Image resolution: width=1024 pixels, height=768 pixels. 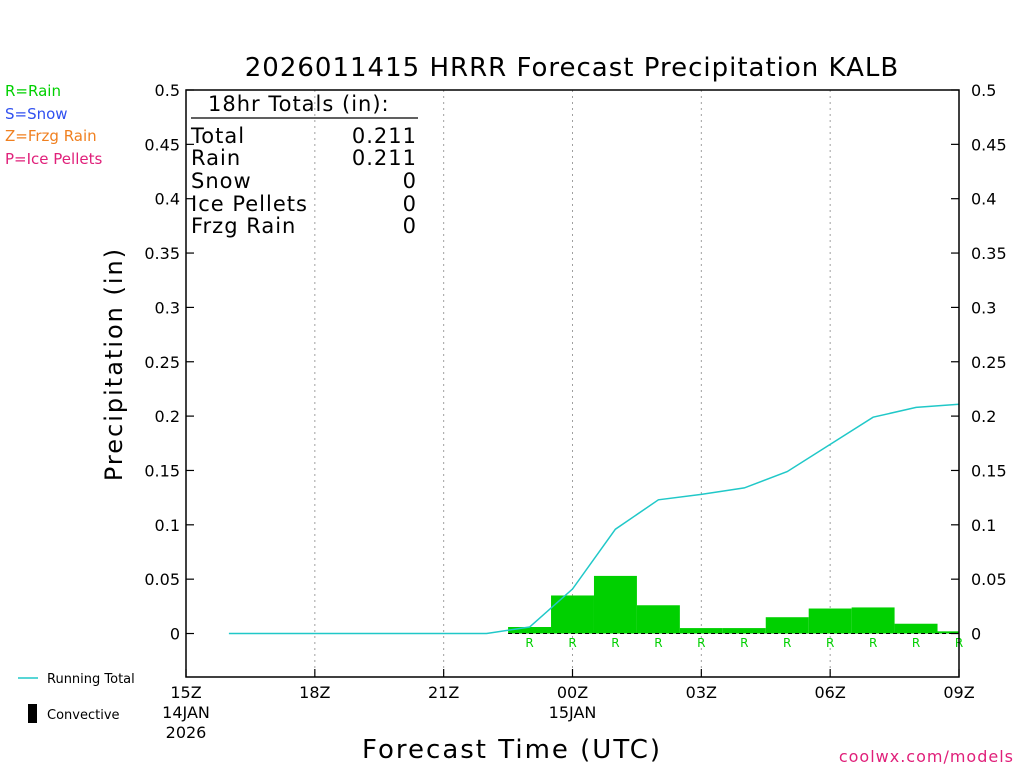 I want to click on x-axis-label: Forecast Time (UTC), so click(x=512, y=750).